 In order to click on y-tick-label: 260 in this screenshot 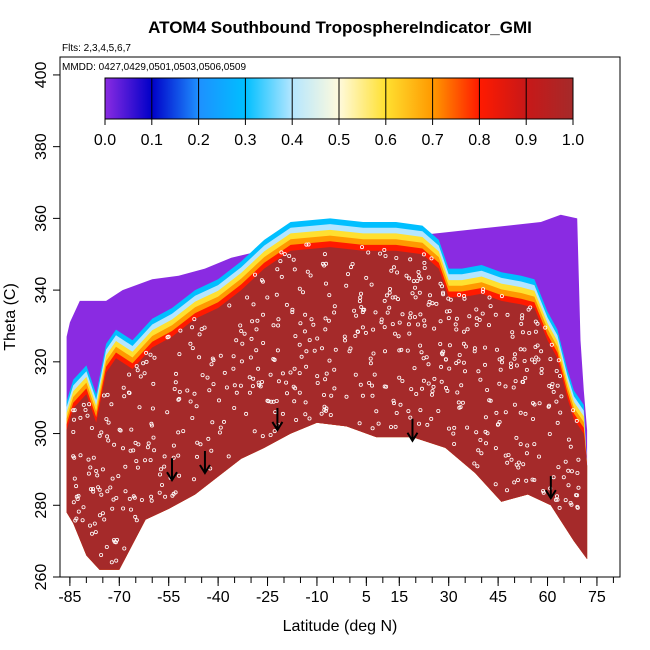, I will do `click(41, 577)`.